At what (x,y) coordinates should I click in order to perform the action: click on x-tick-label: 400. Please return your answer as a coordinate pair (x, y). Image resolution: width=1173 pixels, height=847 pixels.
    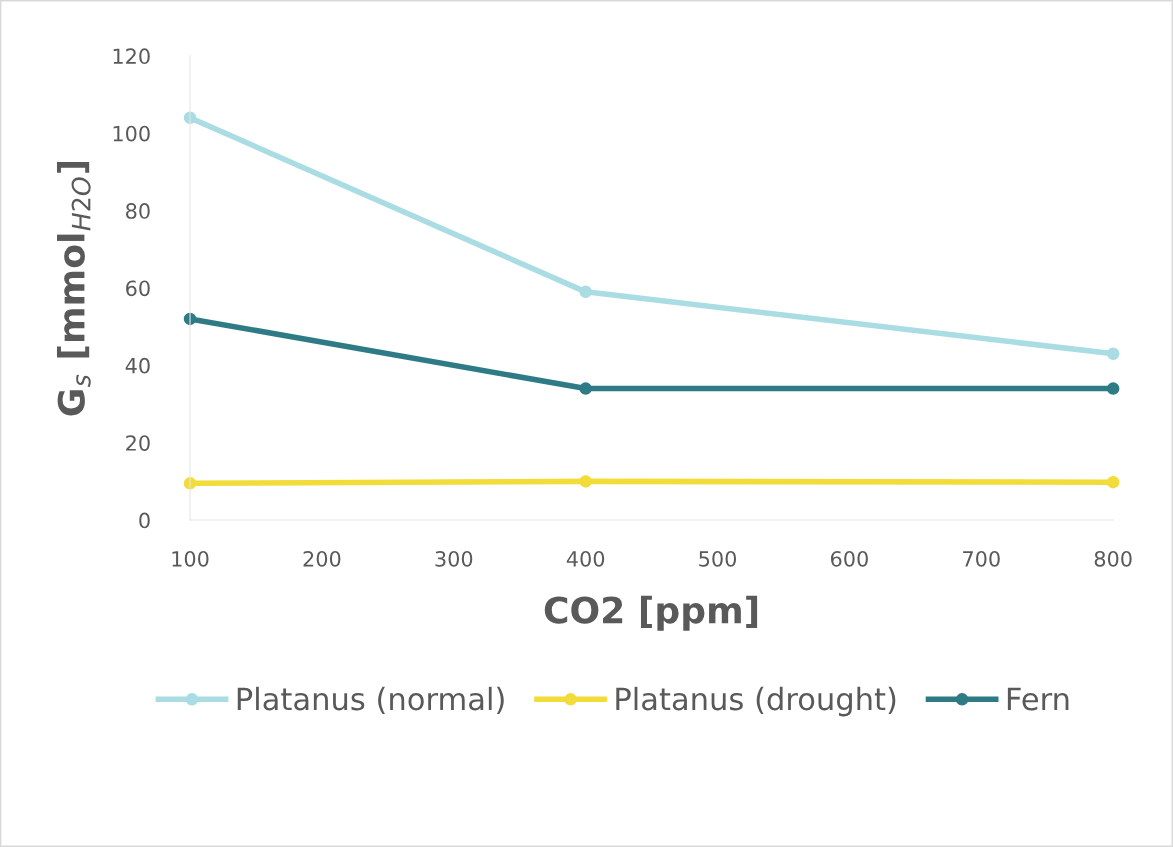
    Looking at the image, I should click on (585, 558).